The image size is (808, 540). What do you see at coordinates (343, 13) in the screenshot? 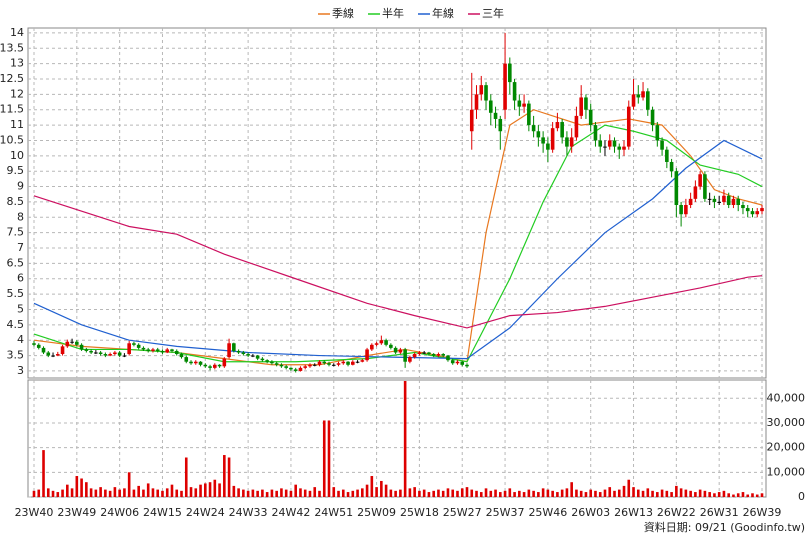
I see `legend-label: 季線` at bounding box center [343, 13].